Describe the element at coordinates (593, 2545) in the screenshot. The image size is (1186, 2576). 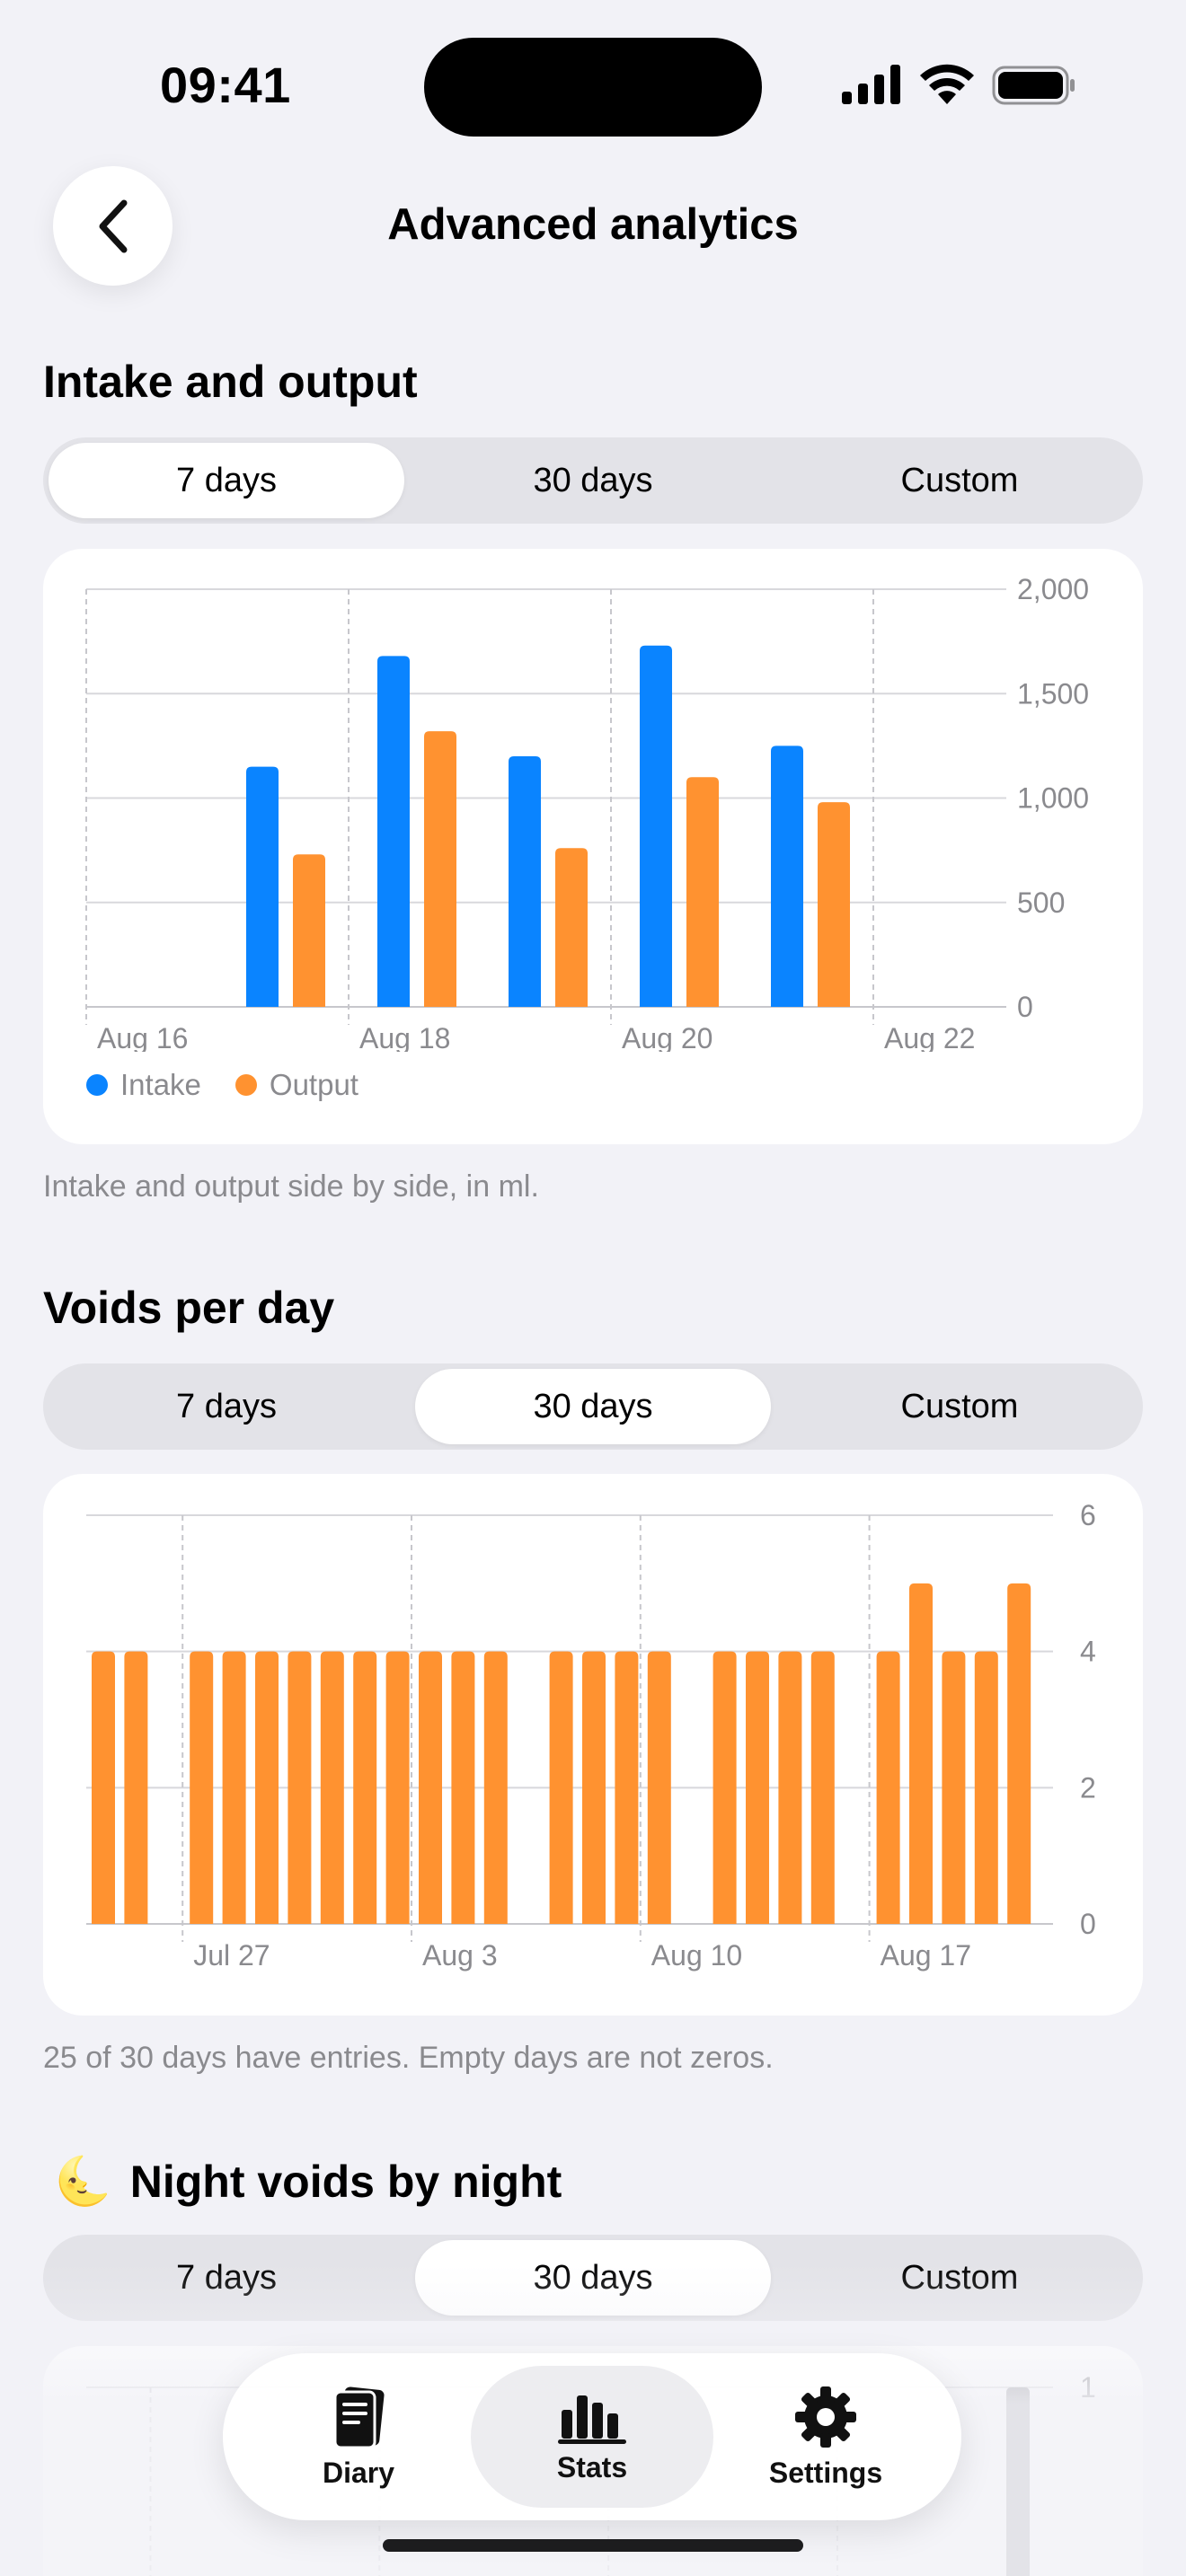
I see `home-indicator` at that location.